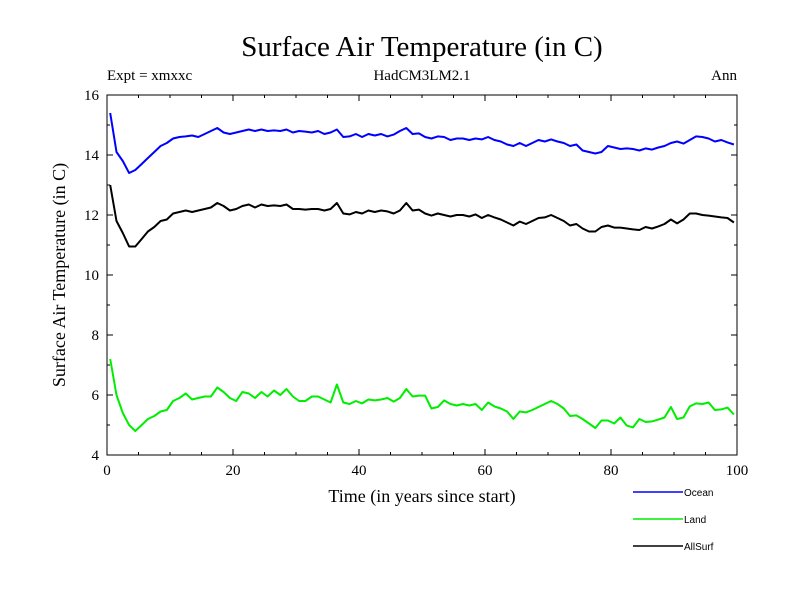 This screenshot has width=800, height=600. Describe the element at coordinates (422, 143) in the screenshot. I see `series-line-ocean` at that location.